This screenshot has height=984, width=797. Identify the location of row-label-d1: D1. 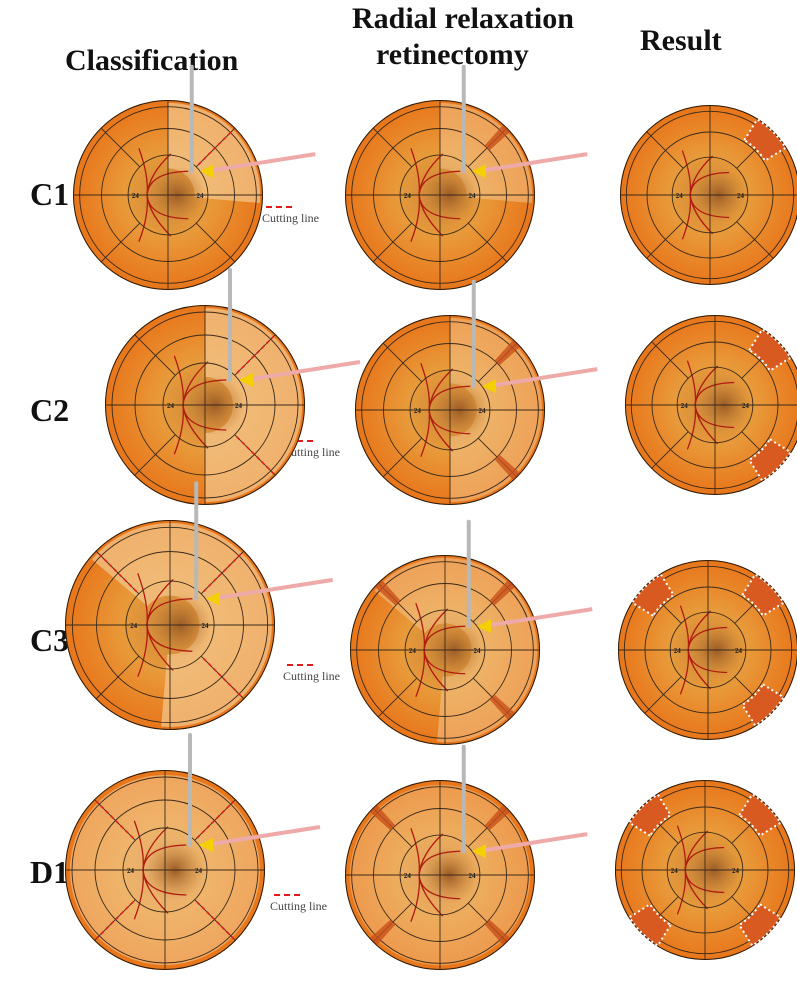
(50, 872).